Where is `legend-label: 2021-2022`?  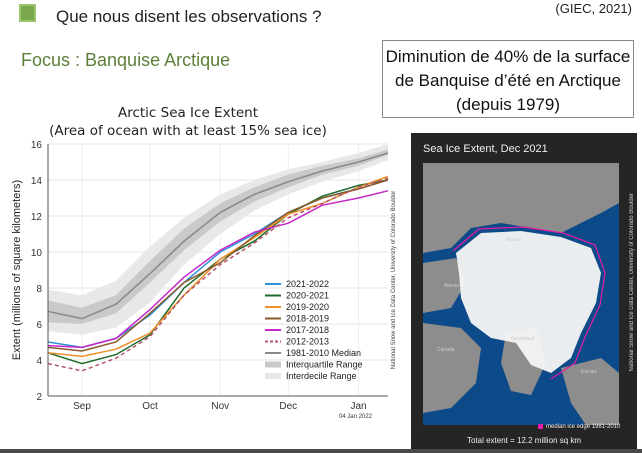
legend-label: 2021-2022 is located at coordinates (307, 284).